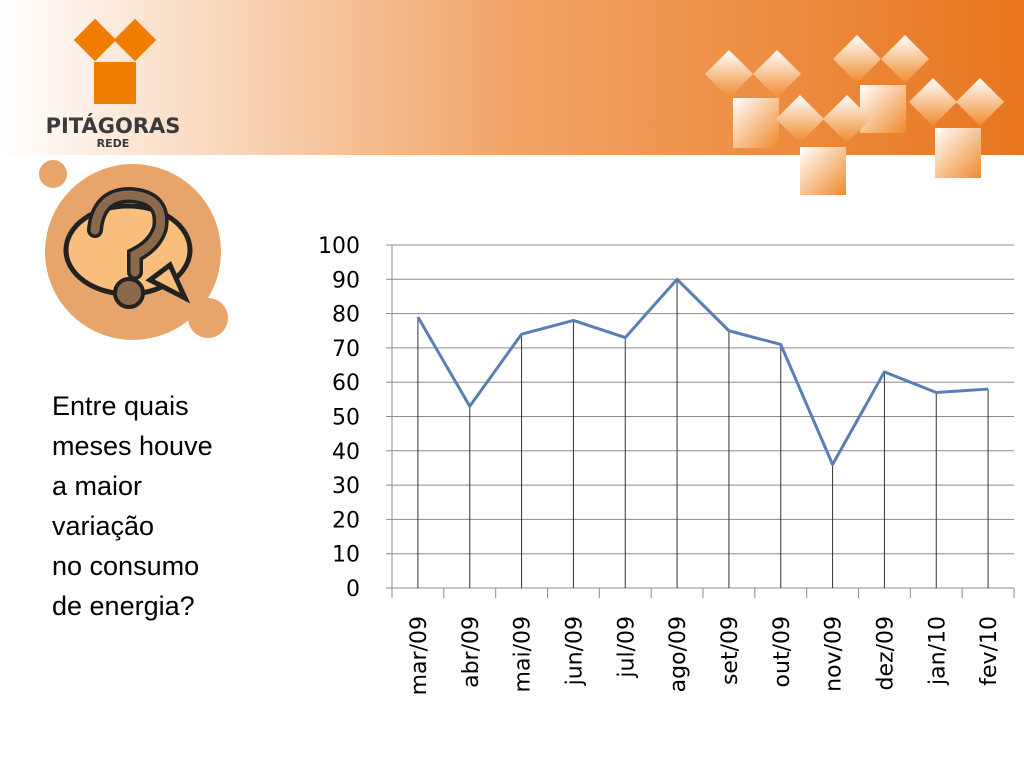  What do you see at coordinates (678, 654) in the screenshot?
I see `x-tick-label: ago/09` at bounding box center [678, 654].